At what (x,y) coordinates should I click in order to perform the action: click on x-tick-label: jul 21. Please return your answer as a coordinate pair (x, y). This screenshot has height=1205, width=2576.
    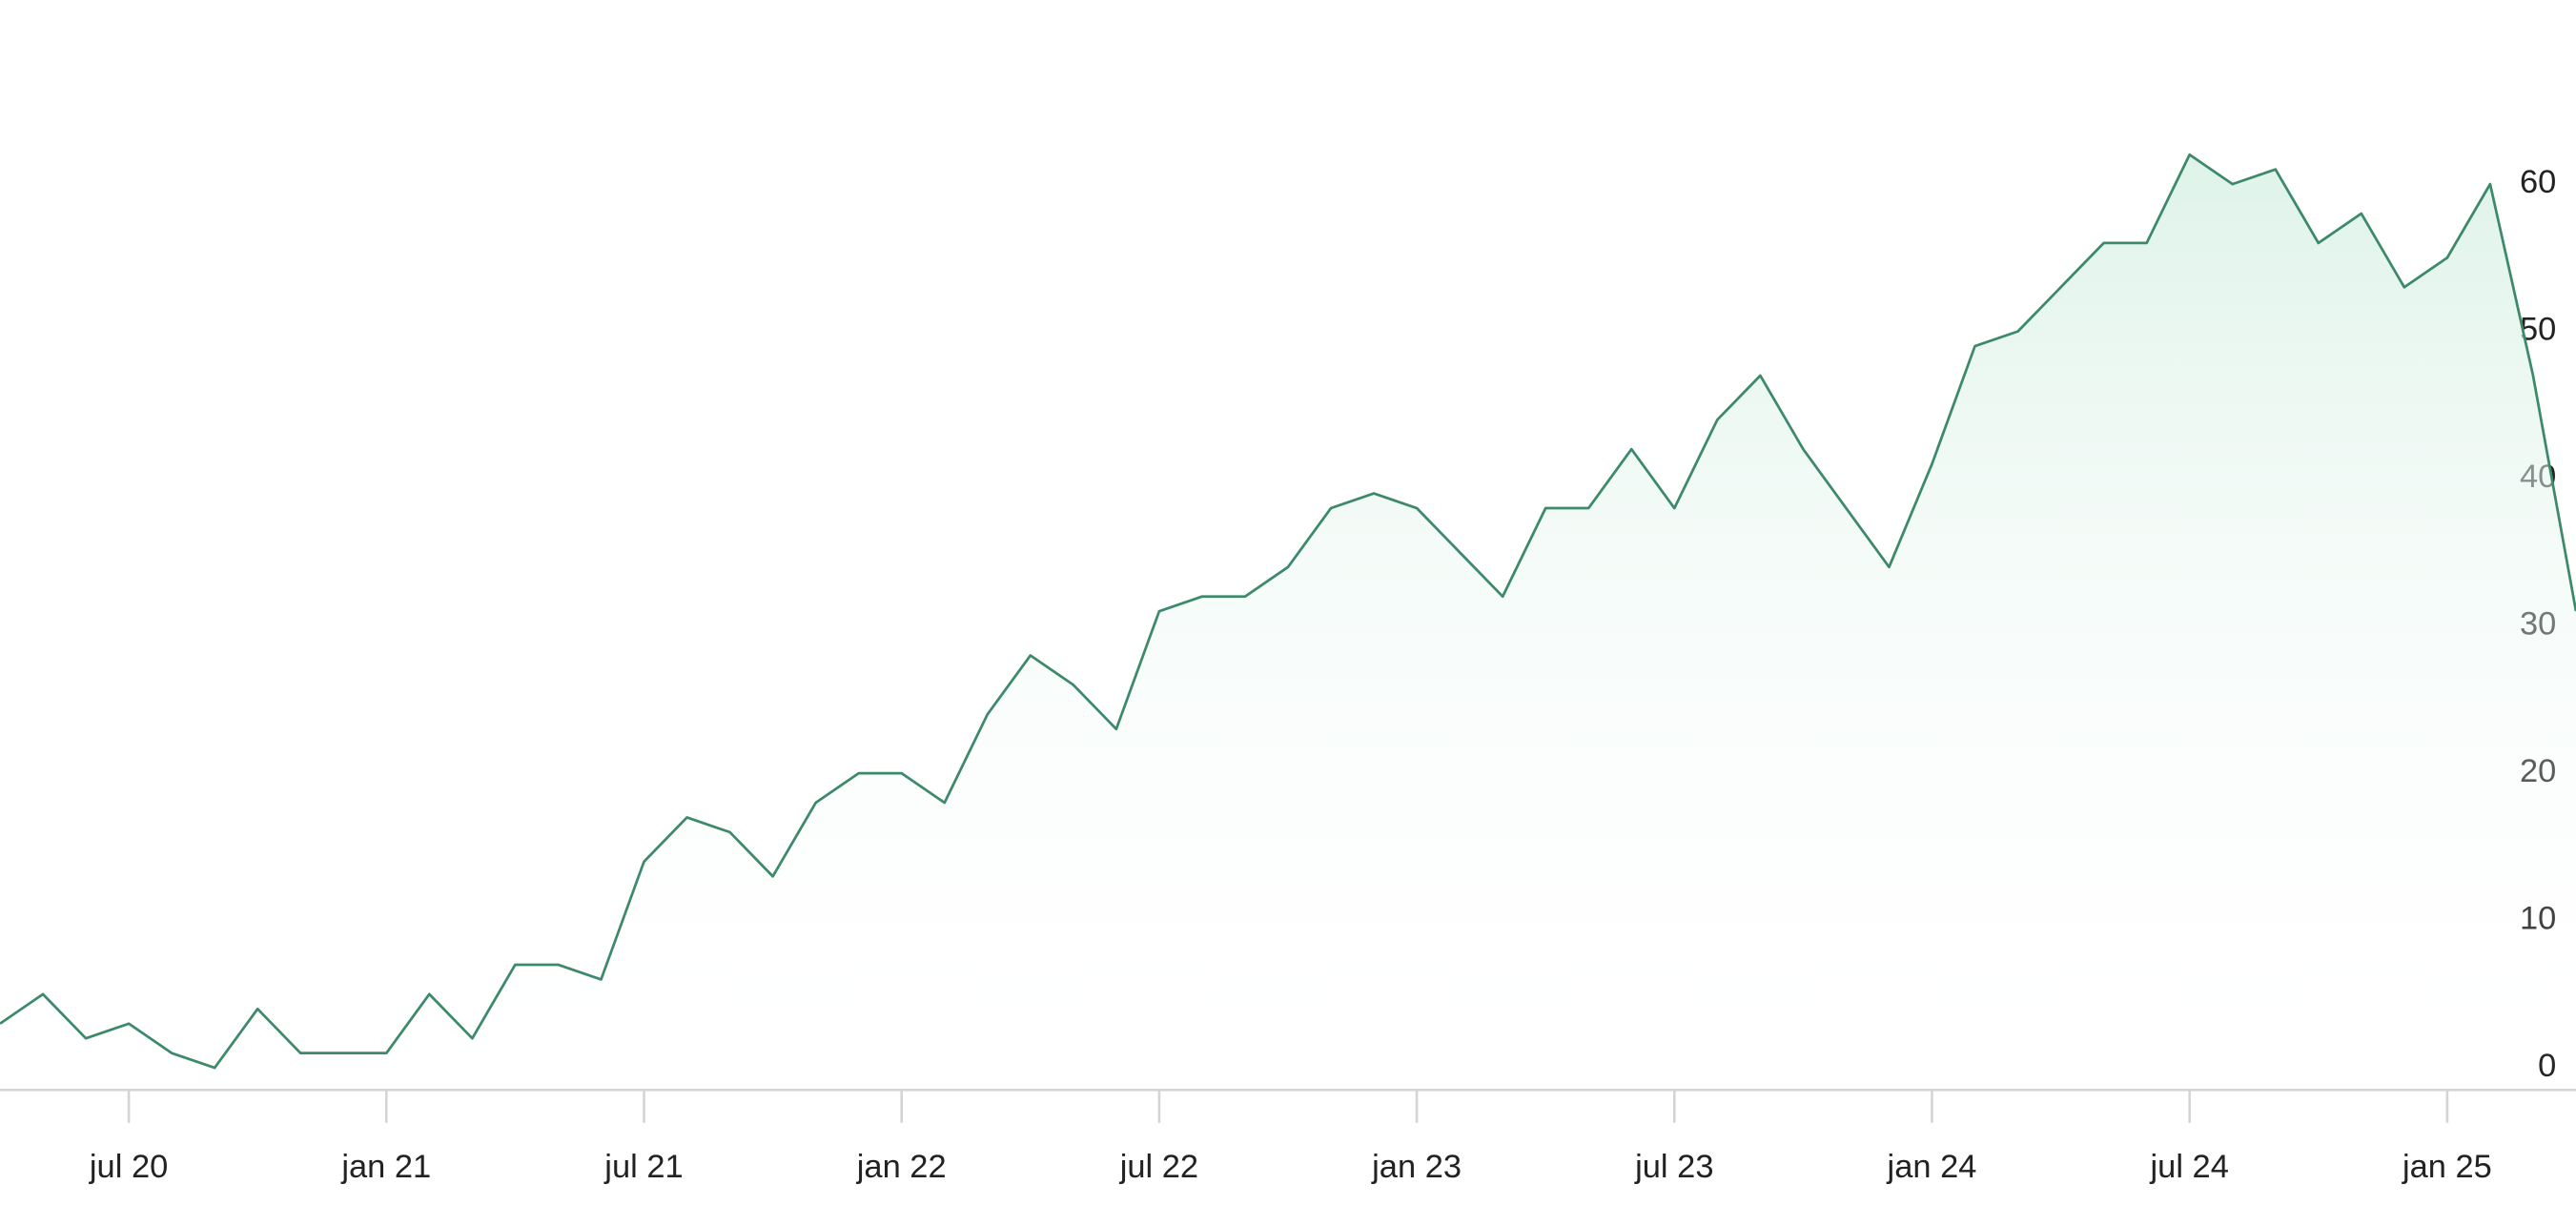
    Looking at the image, I should click on (643, 1167).